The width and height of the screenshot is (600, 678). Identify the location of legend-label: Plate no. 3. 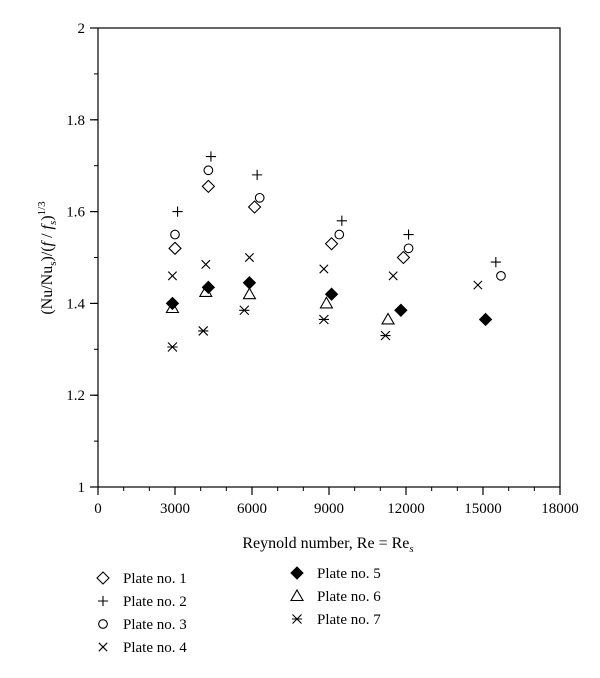
(155, 625).